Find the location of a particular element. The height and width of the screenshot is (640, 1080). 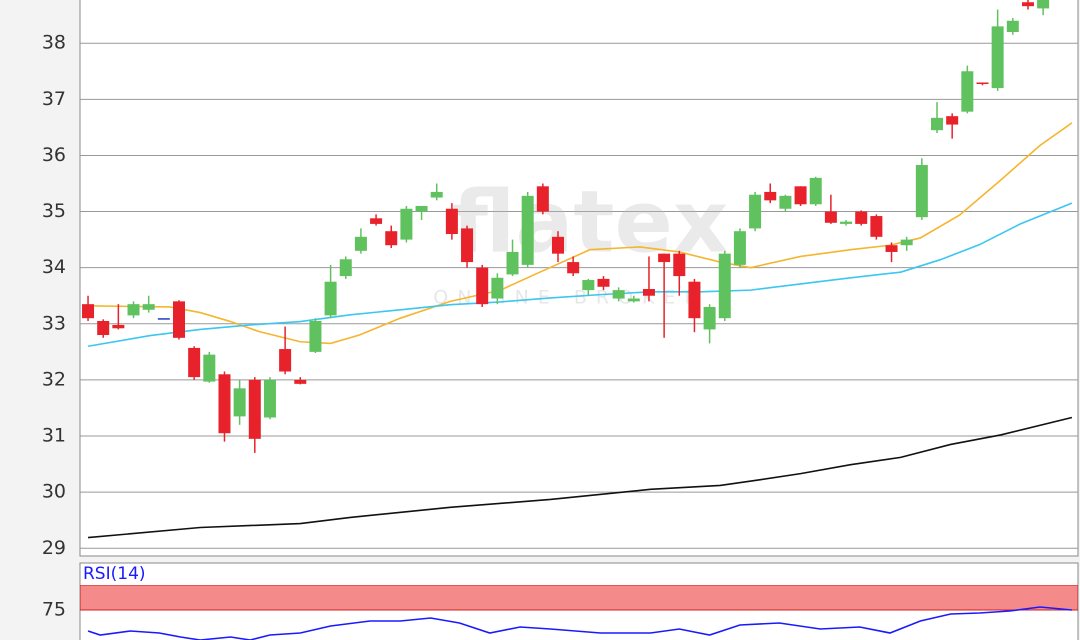

watermark-title: flatex is located at coordinates (590, 222).